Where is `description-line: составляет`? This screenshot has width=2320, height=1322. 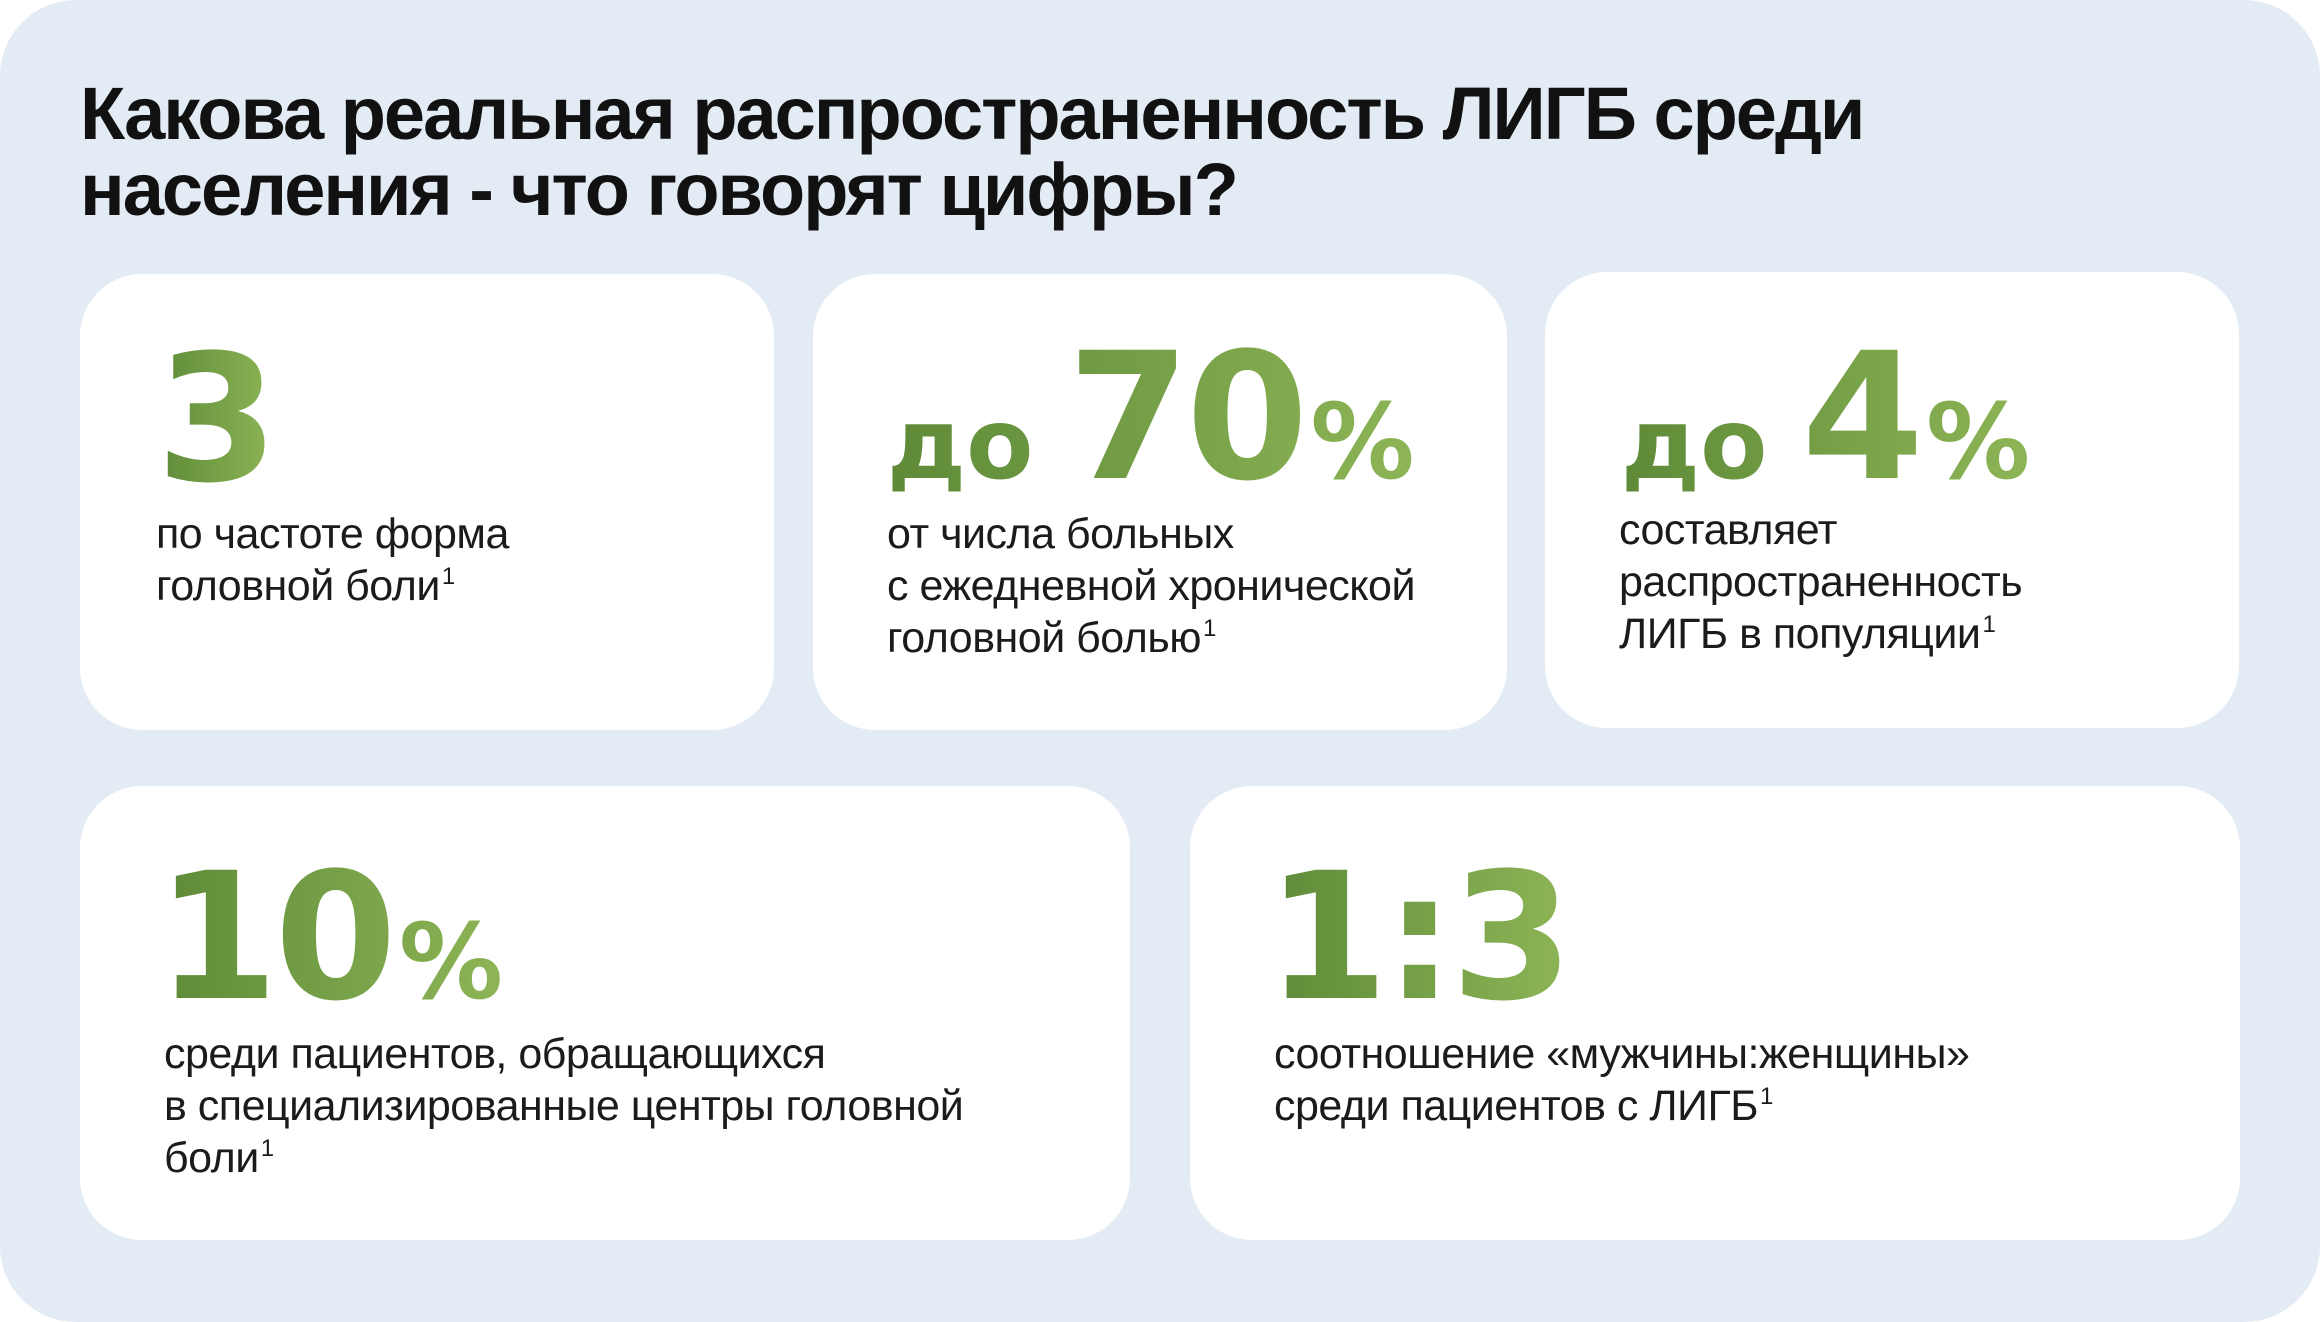
description-line: составляет is located at coordinates (1728, 530).